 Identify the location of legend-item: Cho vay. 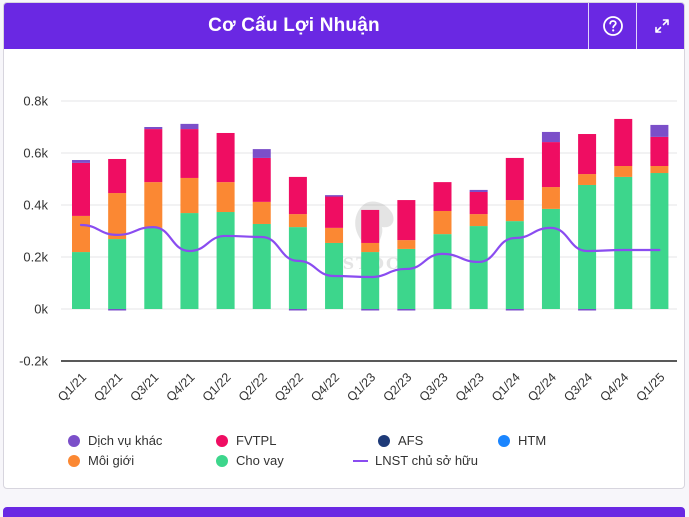
(250, 460).